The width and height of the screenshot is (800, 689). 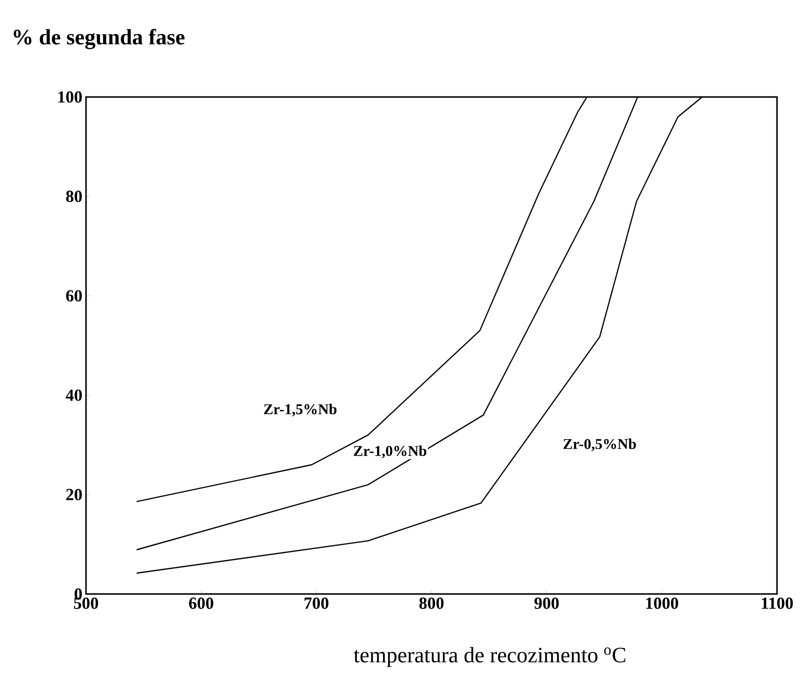 I want to click on x-tick-label: 1000, so click(x=662, y=603).